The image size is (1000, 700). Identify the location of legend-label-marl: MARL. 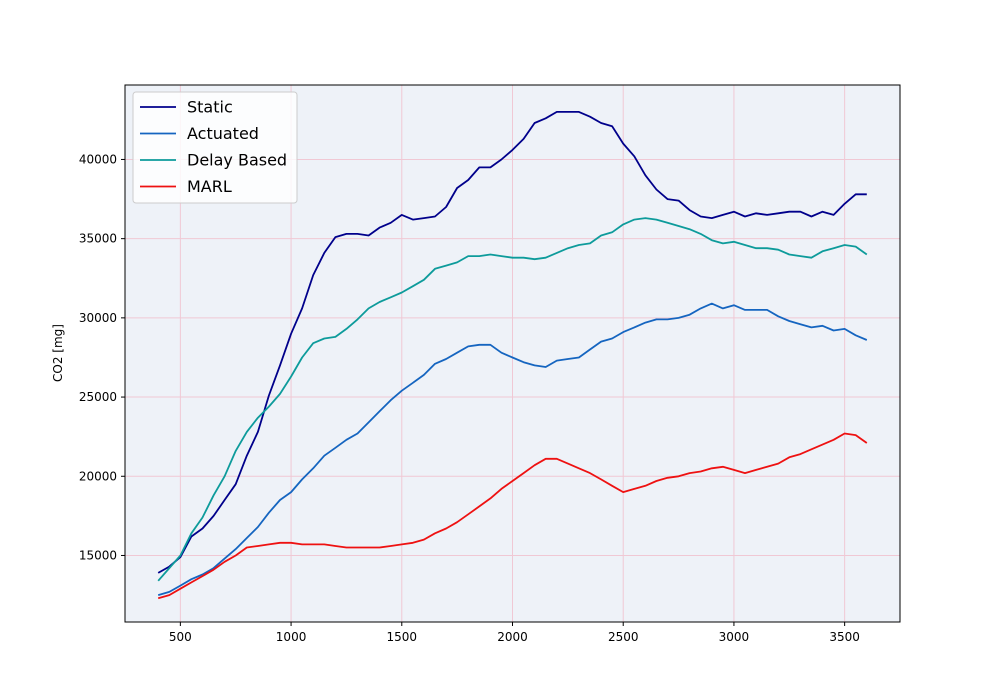
(209, 186).